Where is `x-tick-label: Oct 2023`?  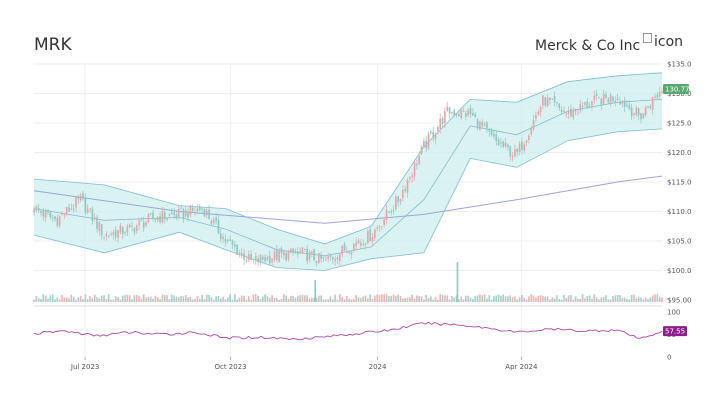
x-tick-label: Oct 2023 is located at coordinates (230, 367).